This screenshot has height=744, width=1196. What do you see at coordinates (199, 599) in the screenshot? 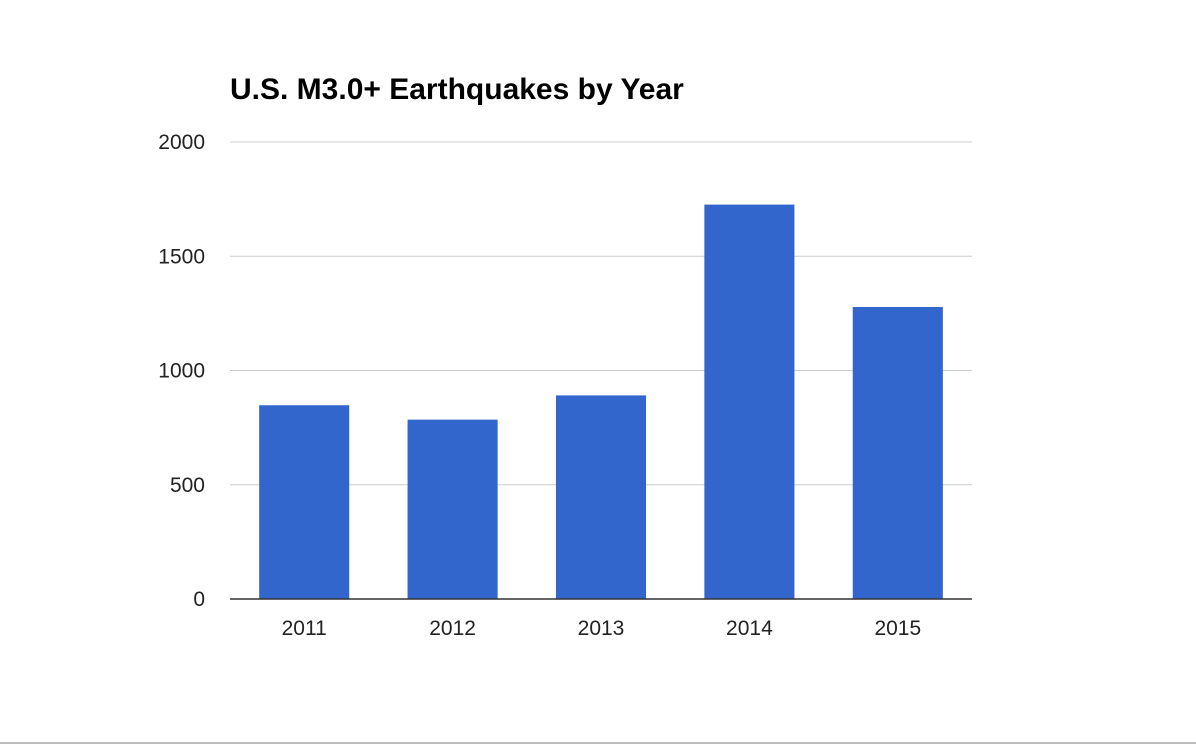
I see `y-tick-label: 0` at bounding box center [199, 599].